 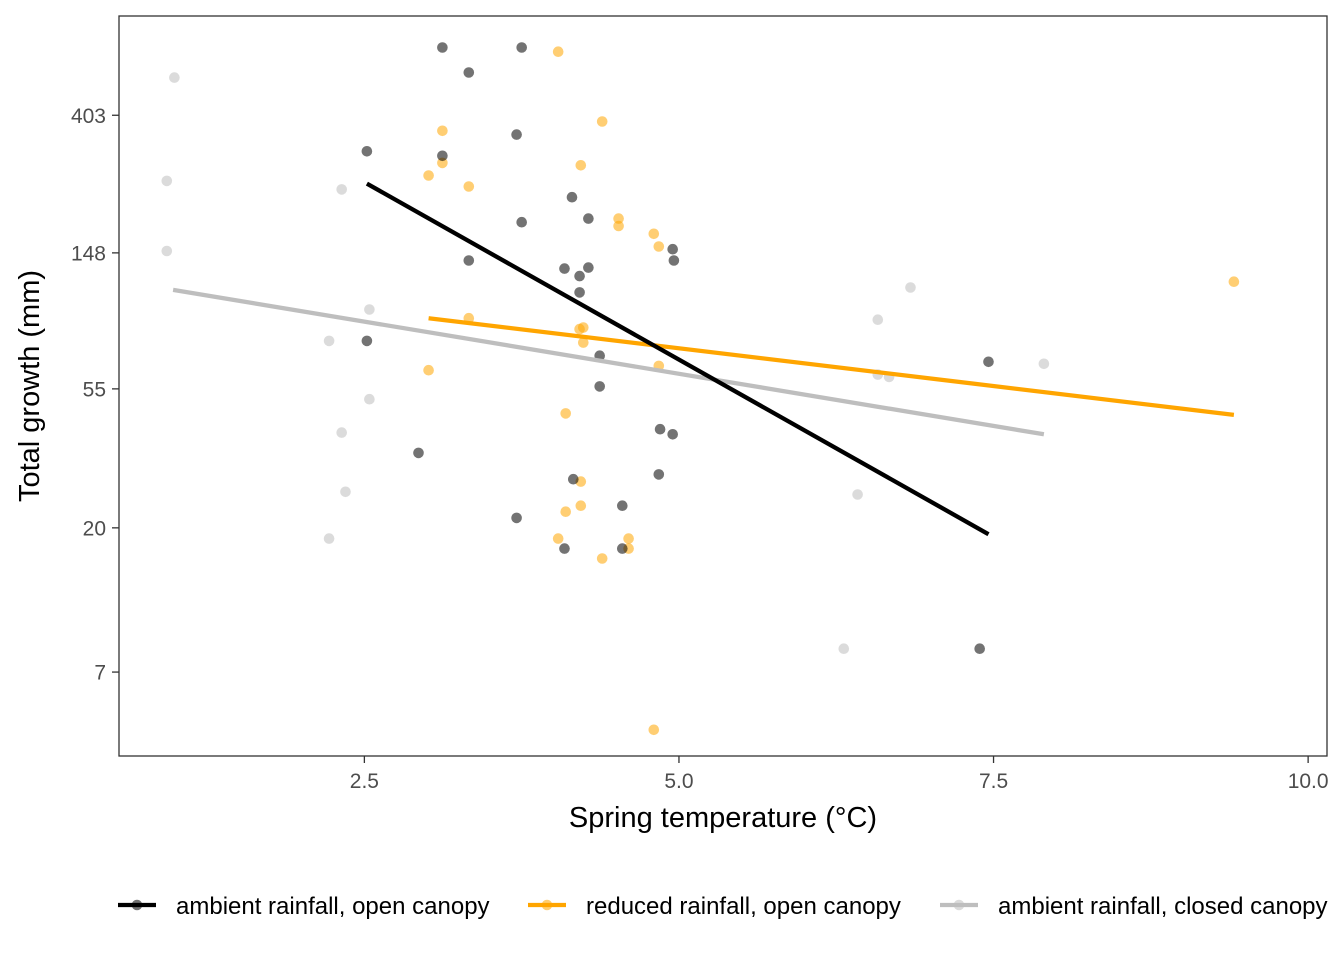 I want to click on legend-label: ambient rainfall, open canopy, so click(x=333, y=906).